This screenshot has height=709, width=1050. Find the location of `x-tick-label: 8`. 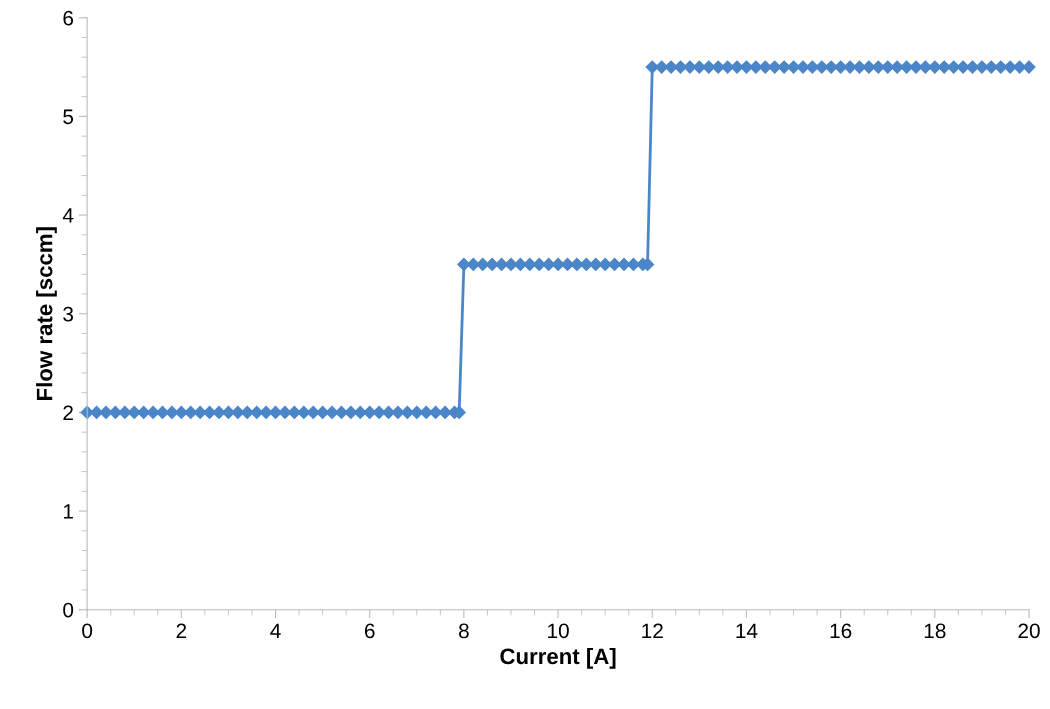

x-tick-label: 8 is located at coordinates (464, 631).